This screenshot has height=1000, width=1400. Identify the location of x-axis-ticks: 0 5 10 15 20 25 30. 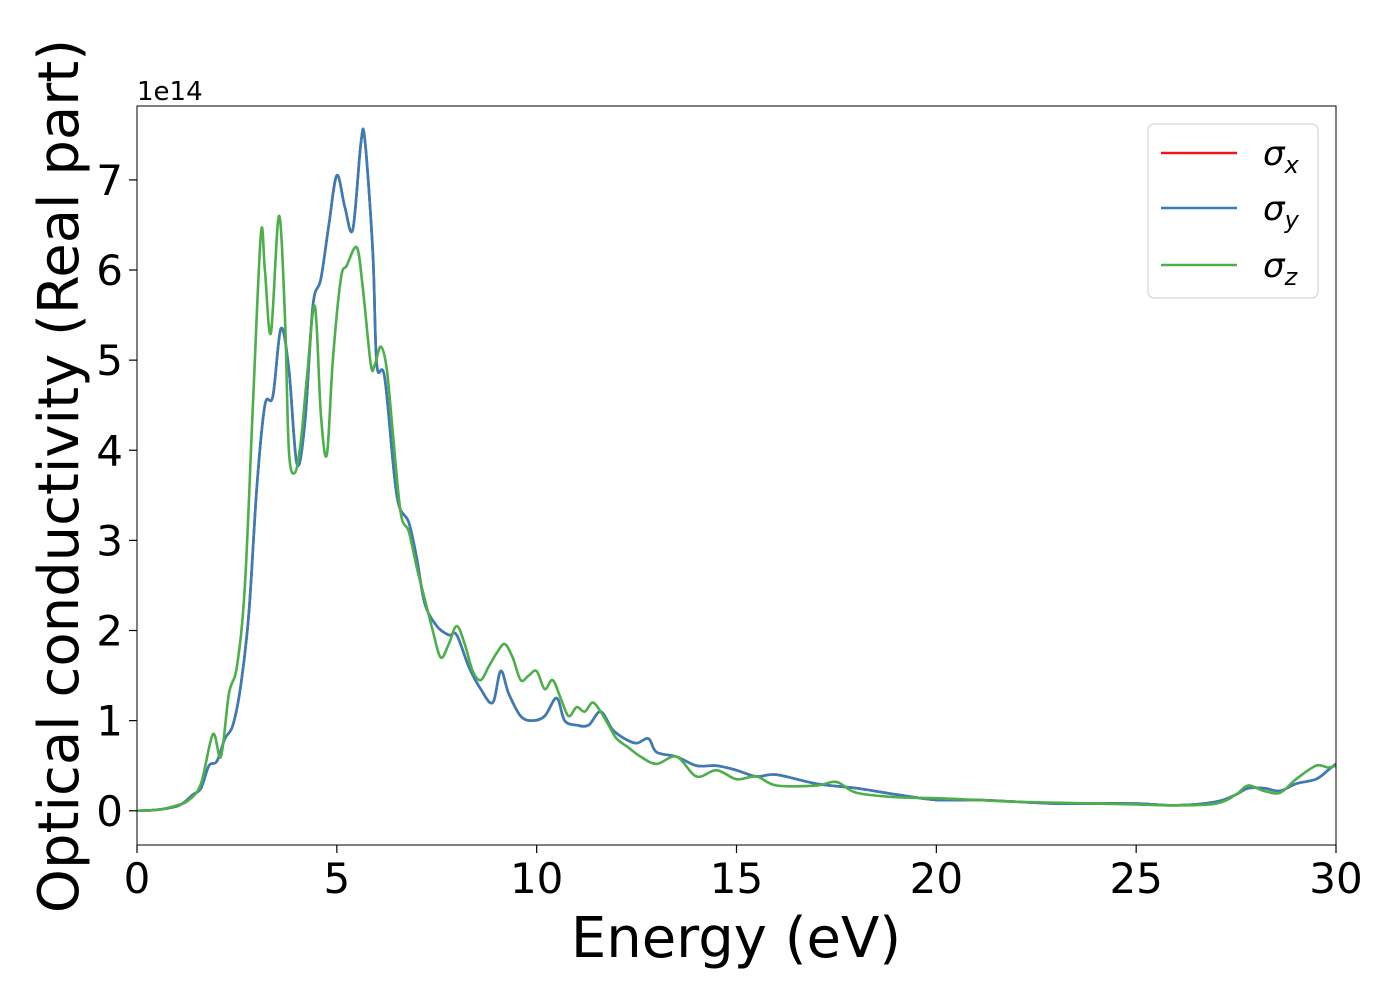
(743, 874).